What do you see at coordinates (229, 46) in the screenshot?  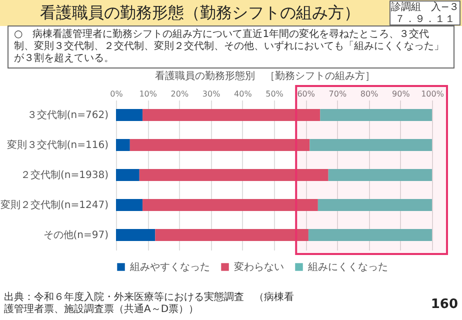 I see `chart-subtitle: ○ 病棟看護管理者に勤務シフトの組み方について直近1年間の変化を尋ねたところ、３交代制、変則３交代制、２交代制、変則２交代制、その他、いずれにおいても「組みにくくなった」が３割を超えている。` at bounding box center [229, 46].